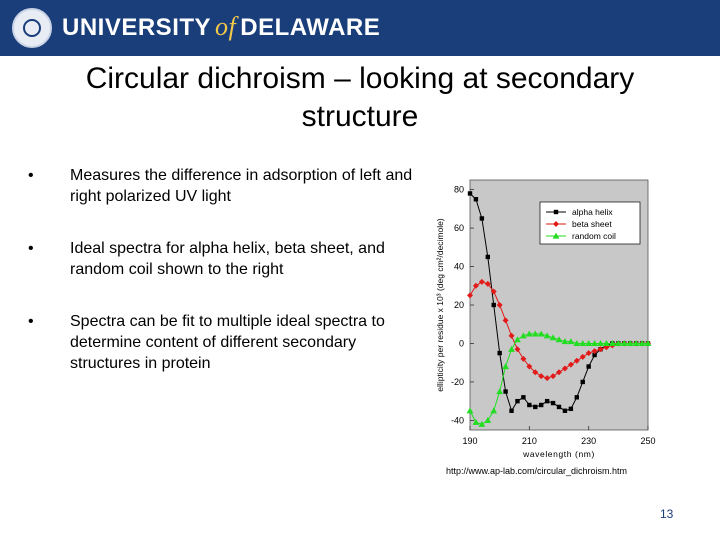 Image resolution: width=720 pixels, height=540 pixels. Describe the element at coordinates (667, 514) in the screenshot. I see `page-number: 13` at that location.